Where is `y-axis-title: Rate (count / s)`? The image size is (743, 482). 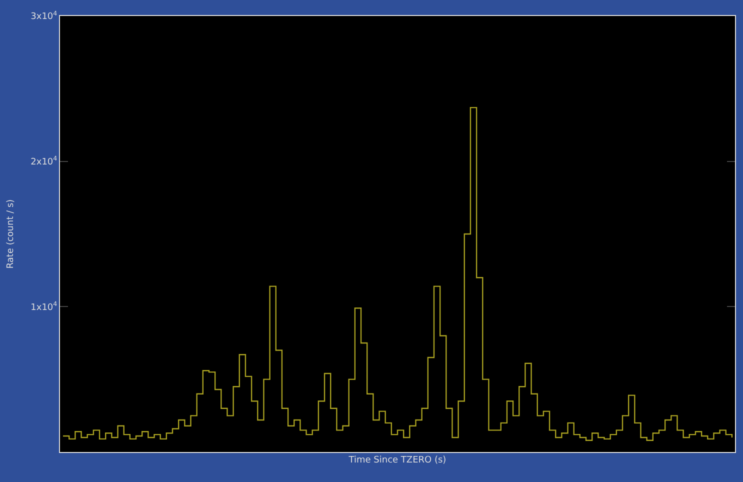
y-axis-title: Rate (count / s) is located at coordinates (11, 234).